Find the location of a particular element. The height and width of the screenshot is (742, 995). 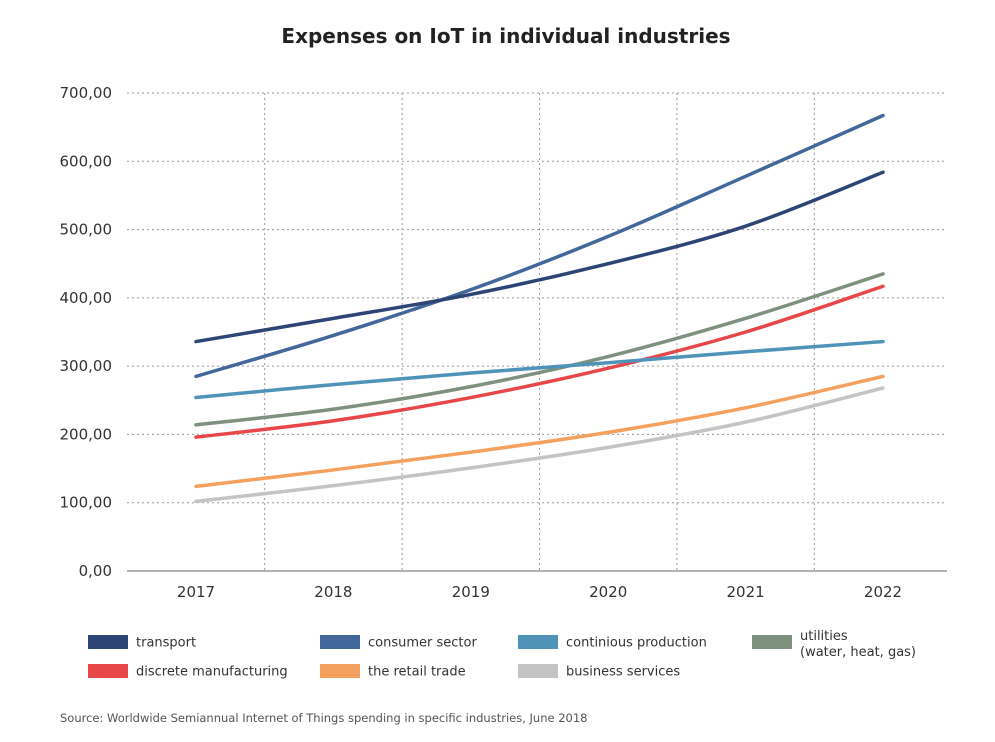

series-line-business-services is located at coordinates (539, 445).